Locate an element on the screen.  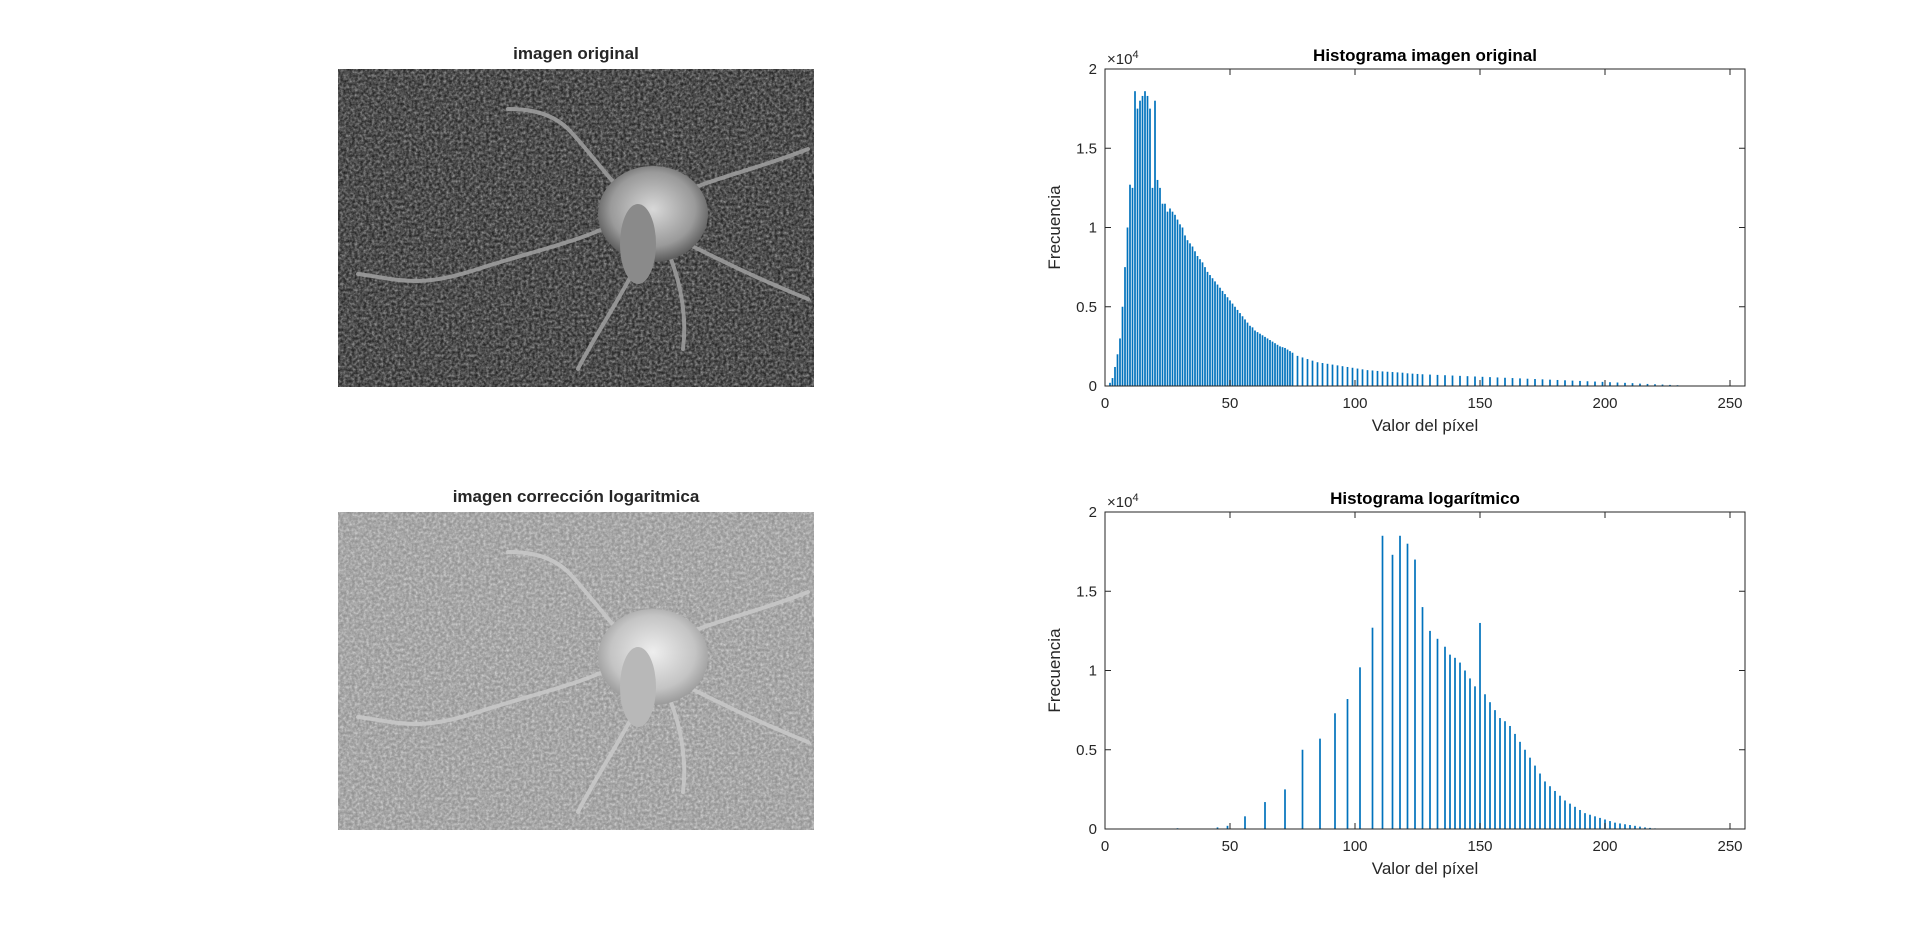
y-tick-label: 1.5 is located at coordinates (1086, 148).